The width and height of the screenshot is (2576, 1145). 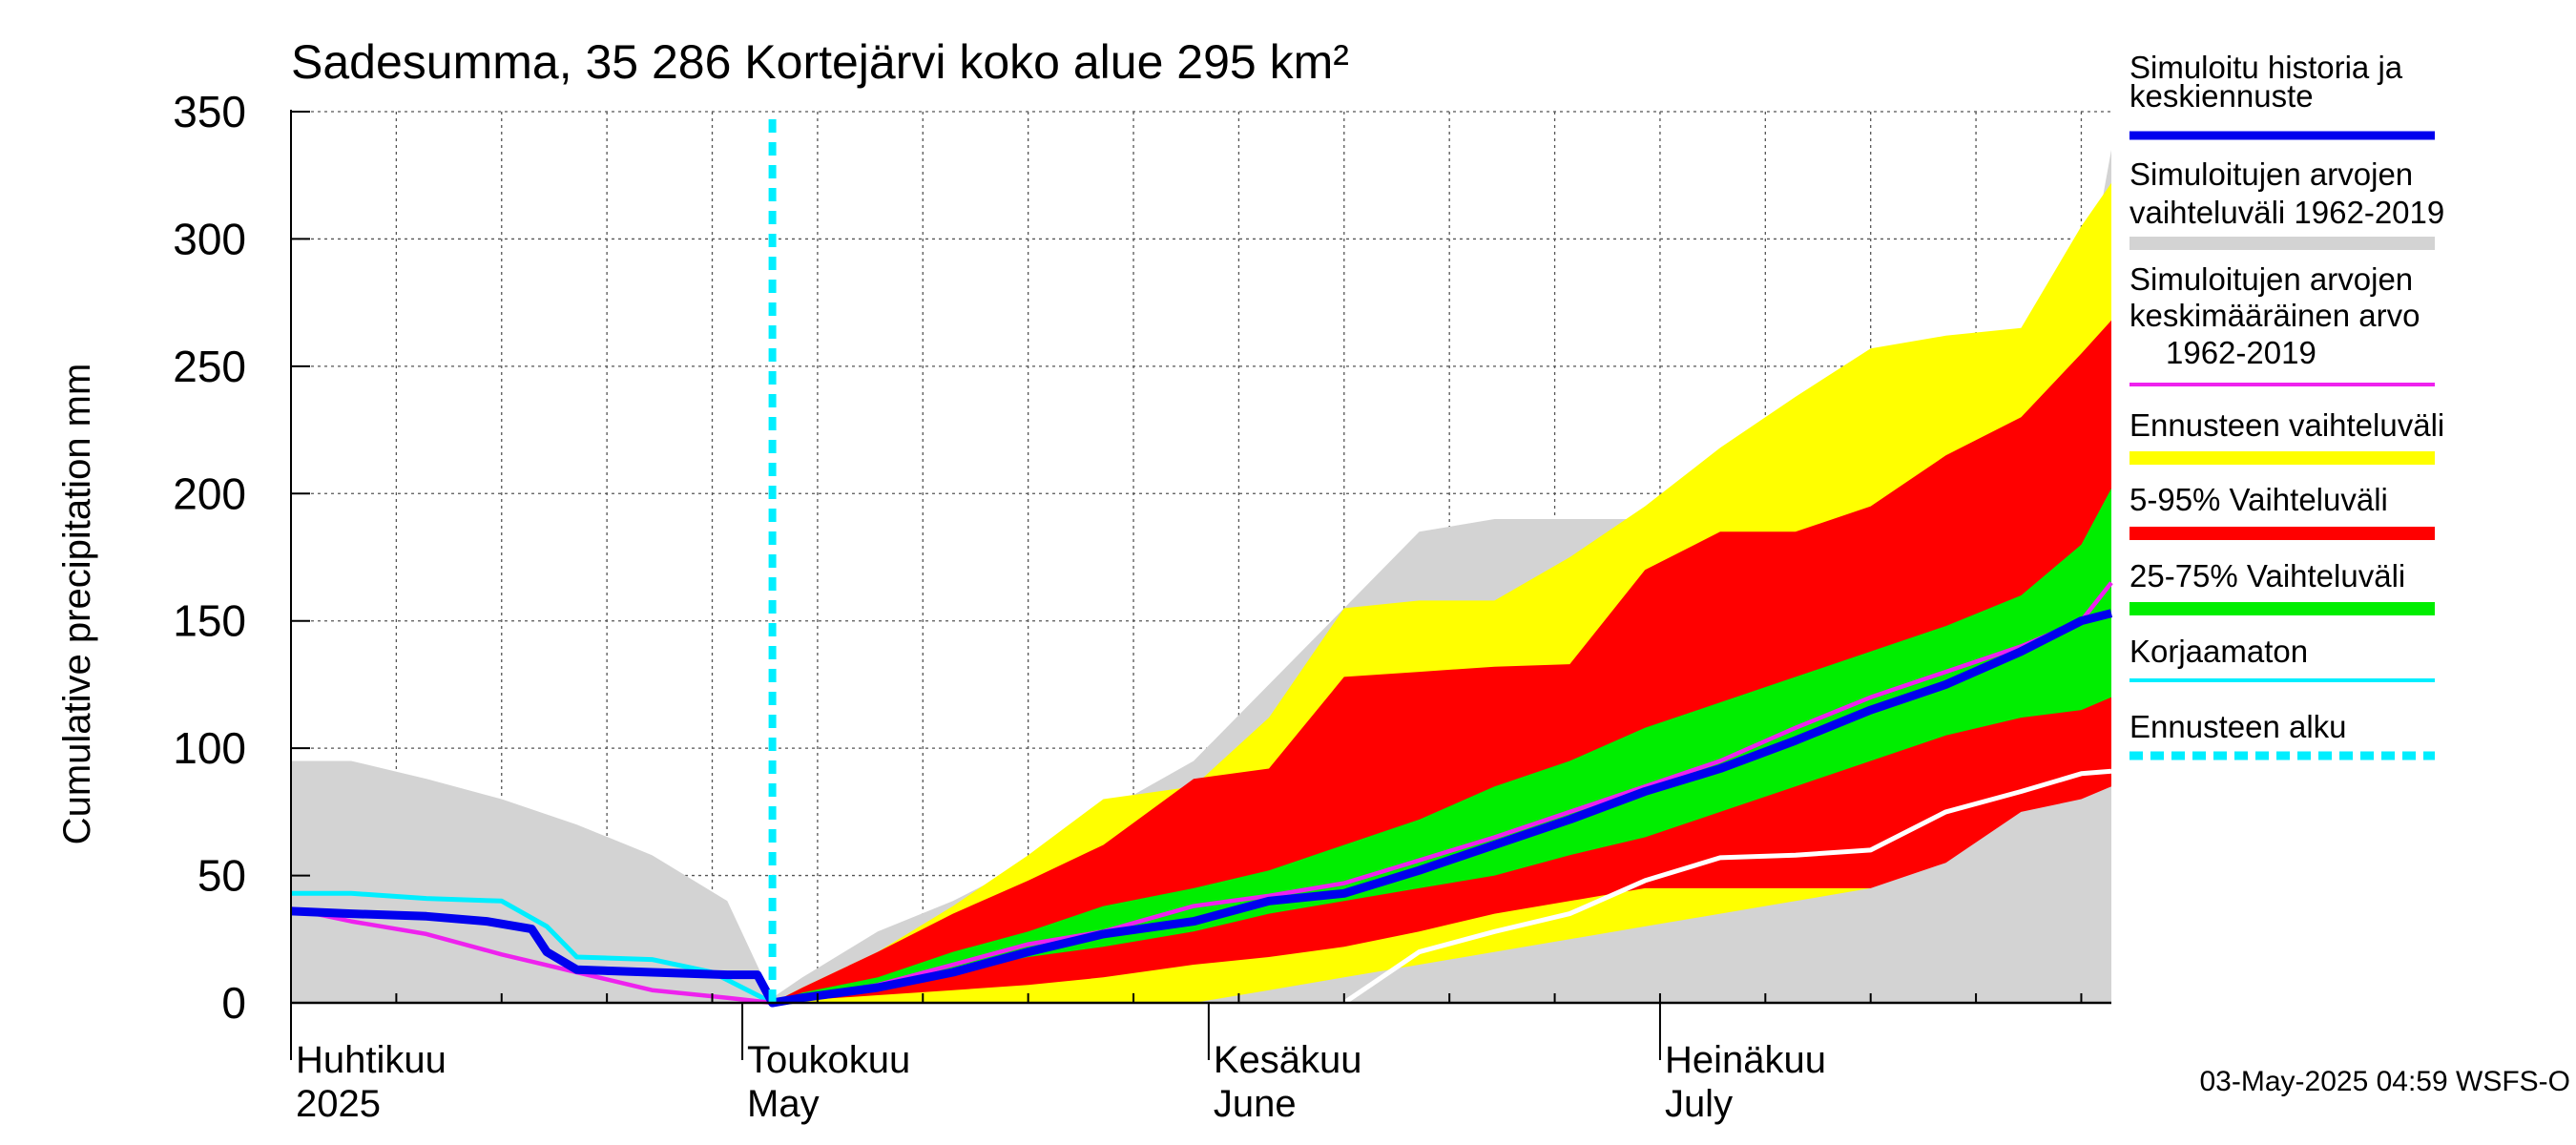 What do you see at coordinates (2241, 352) in the screenshot?
I see `legend-label-mean_hist: 1962-2019` at bounding box center [2241, 352].